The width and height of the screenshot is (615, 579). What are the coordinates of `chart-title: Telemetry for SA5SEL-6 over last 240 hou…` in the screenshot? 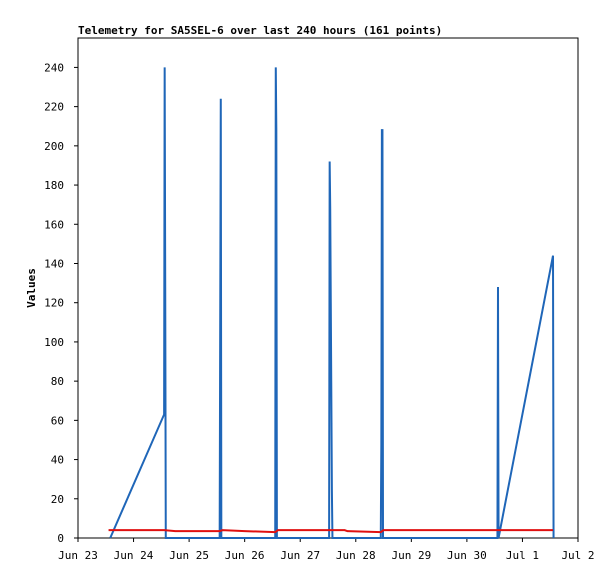 It's located at (260, 30).